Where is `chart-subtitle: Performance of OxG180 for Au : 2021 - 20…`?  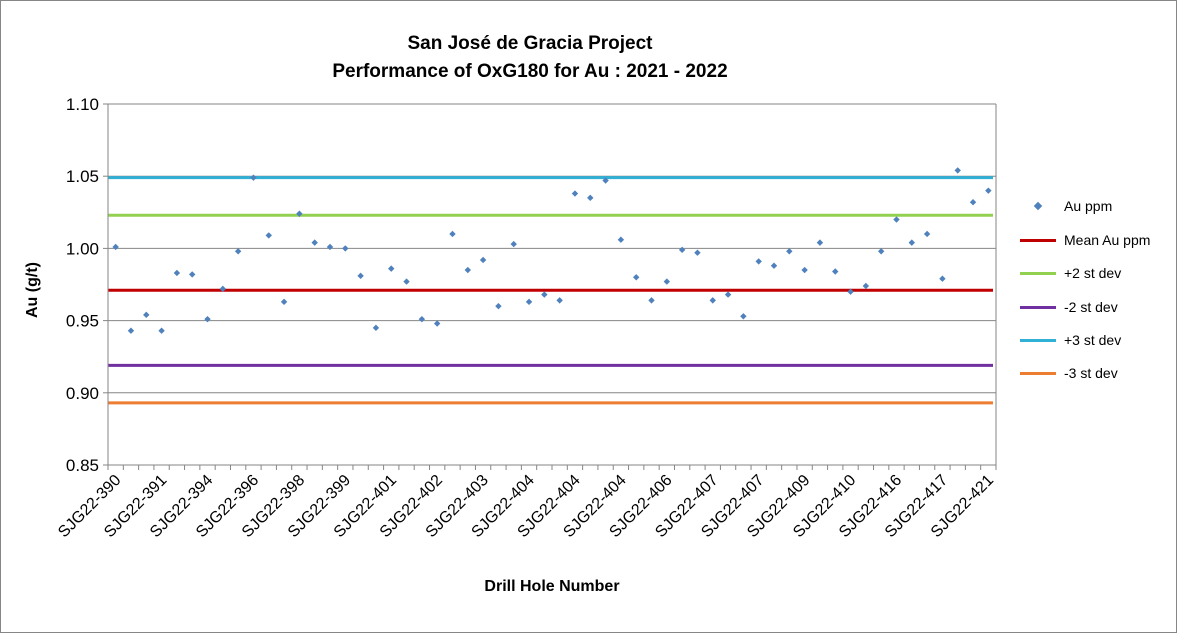
chart-subtitle: Performance of OxG180 for Au : 2021 - 20… is located at coordinates (530, 71).